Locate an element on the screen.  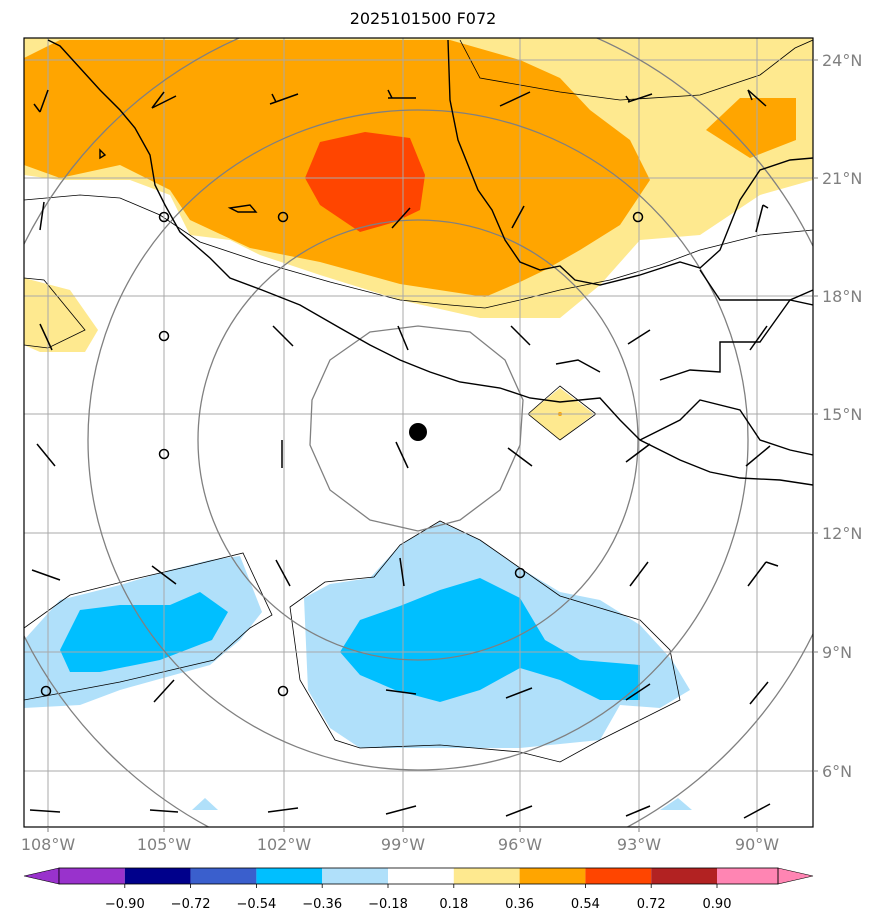
colorbar-label: −0.54 is located at coordinates (256, 904).